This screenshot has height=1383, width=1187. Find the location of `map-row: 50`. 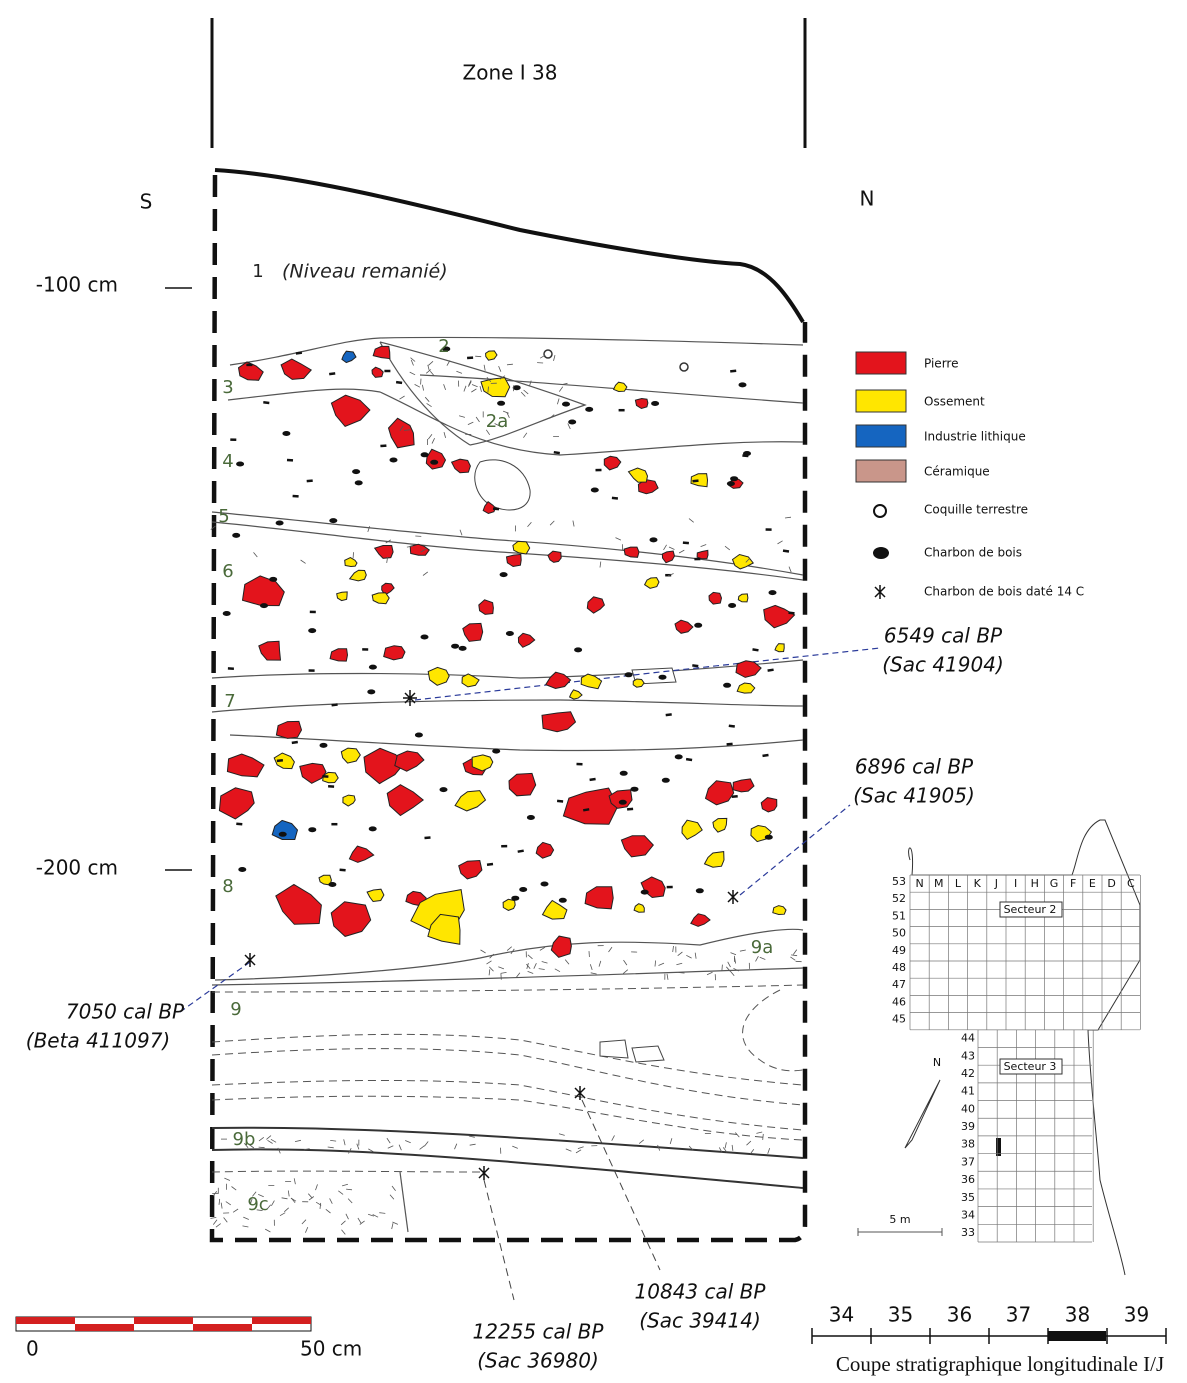

map-row: 50 is located at coordinates (899, 933).